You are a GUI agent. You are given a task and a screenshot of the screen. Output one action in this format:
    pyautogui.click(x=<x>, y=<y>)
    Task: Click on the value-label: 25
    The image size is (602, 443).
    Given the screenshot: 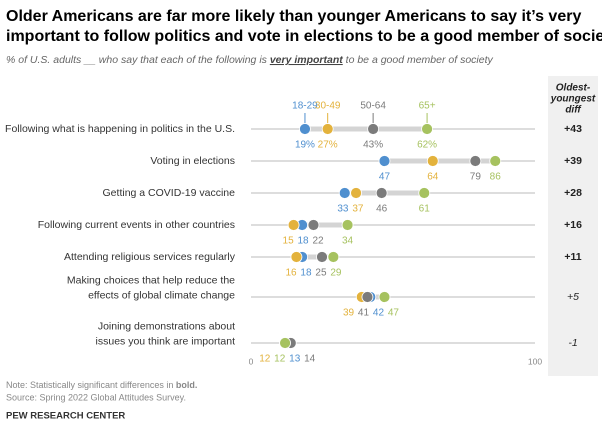 What is the action you would take?
    pyautogui.click(x=321, y=273)
    